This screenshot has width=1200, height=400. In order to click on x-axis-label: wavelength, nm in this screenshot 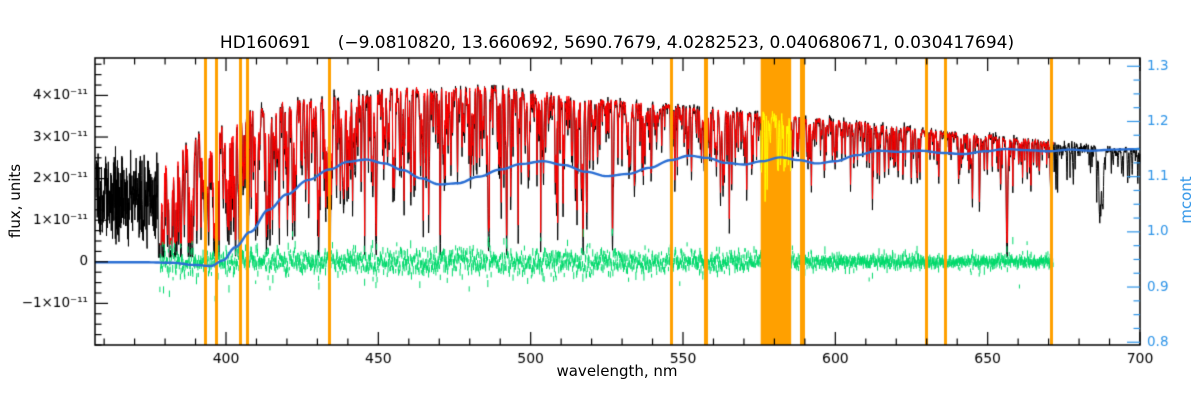, I will do `click(617, 371)`.